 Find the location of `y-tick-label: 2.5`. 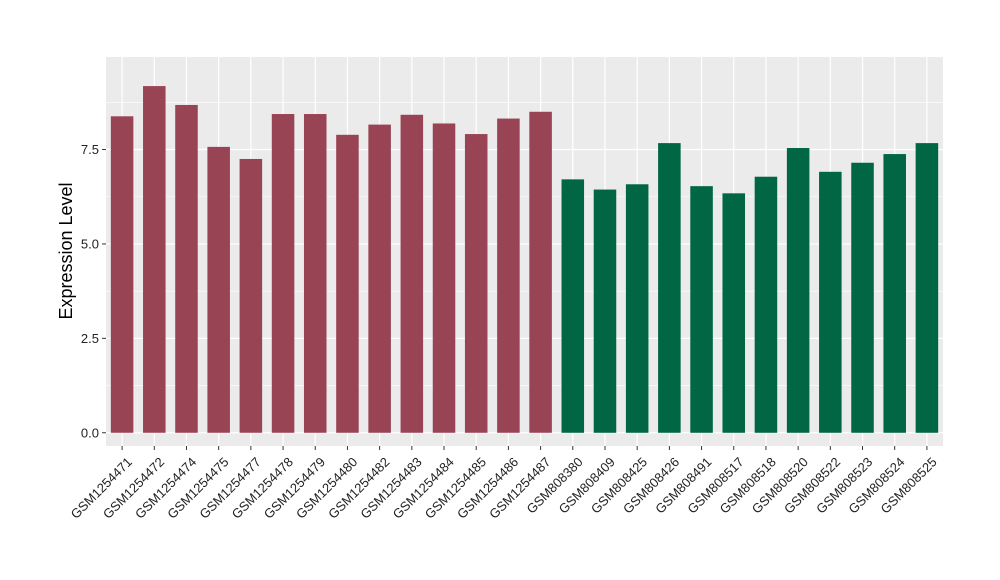

y-tick-label: 2.5 is located at coordinates (90, 338).